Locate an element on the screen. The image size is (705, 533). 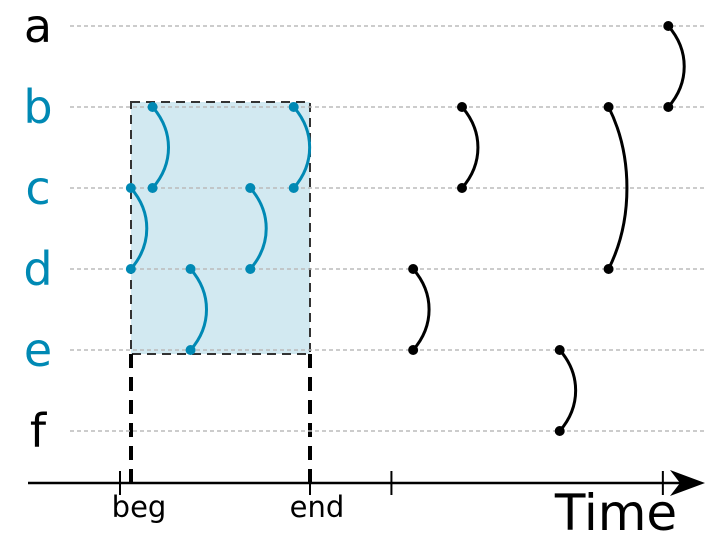
time-axis-label: Time is located at coordinates (615, 508).